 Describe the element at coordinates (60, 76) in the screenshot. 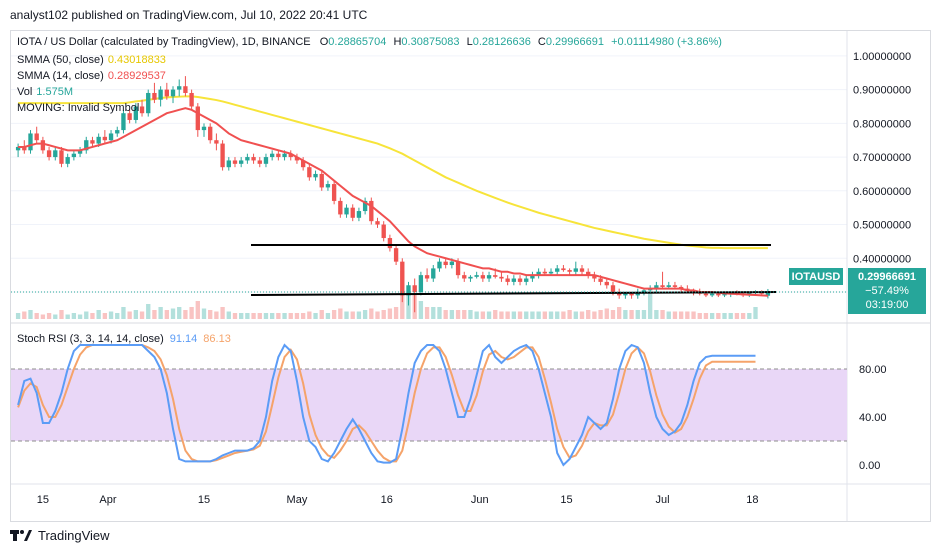

I see `smma14-label: SMMA (14, close)` at that location.